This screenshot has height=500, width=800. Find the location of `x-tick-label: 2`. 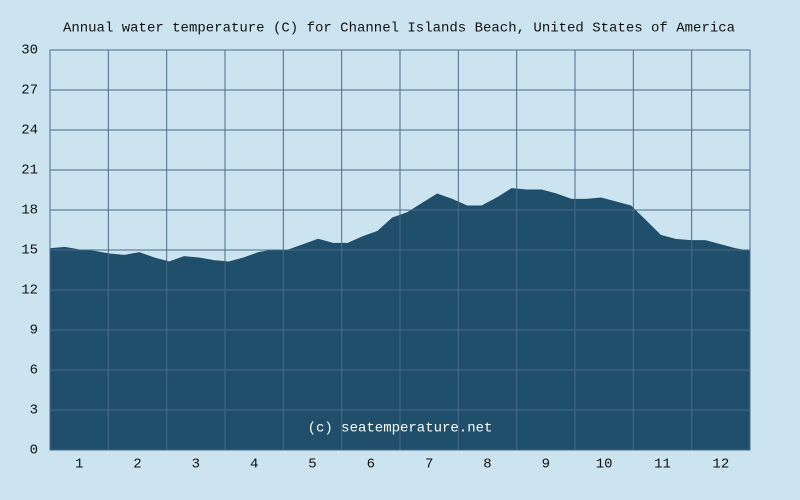

x-tick-label: 2 is located at coordinates (137, 465).